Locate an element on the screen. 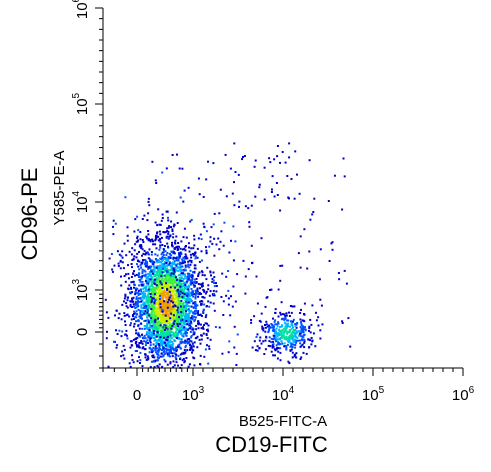 This screenshot has width=491, height=472. x-tick-label: 104 is located at coordinates (283, 394).